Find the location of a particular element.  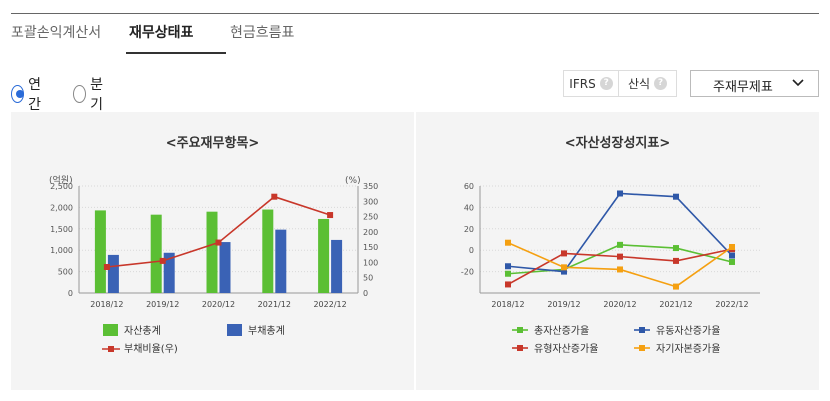

statement-tabs: 포괄손익계산서 재무상태표 현금흐름표 is located at coordinates (415, 34).